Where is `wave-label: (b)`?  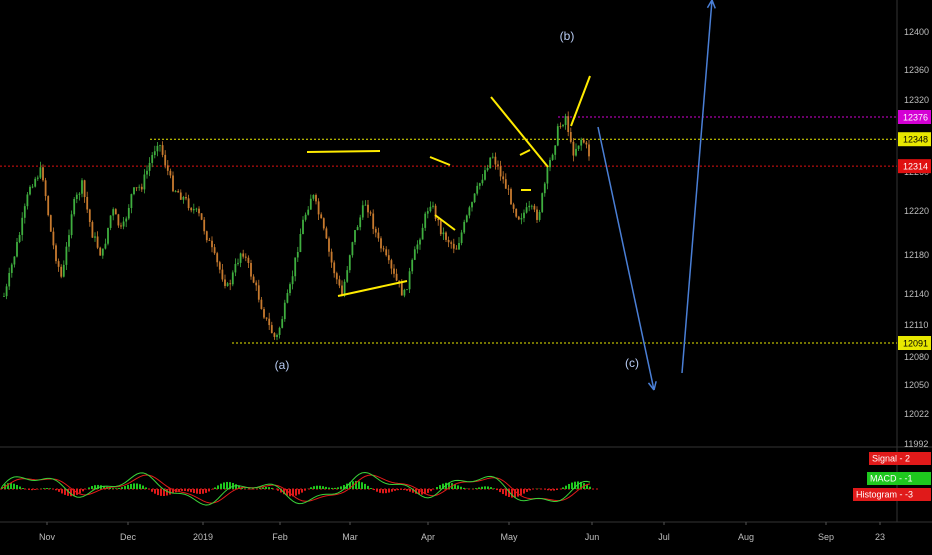
wave-label: (b) is located at coordinates (567, 36).